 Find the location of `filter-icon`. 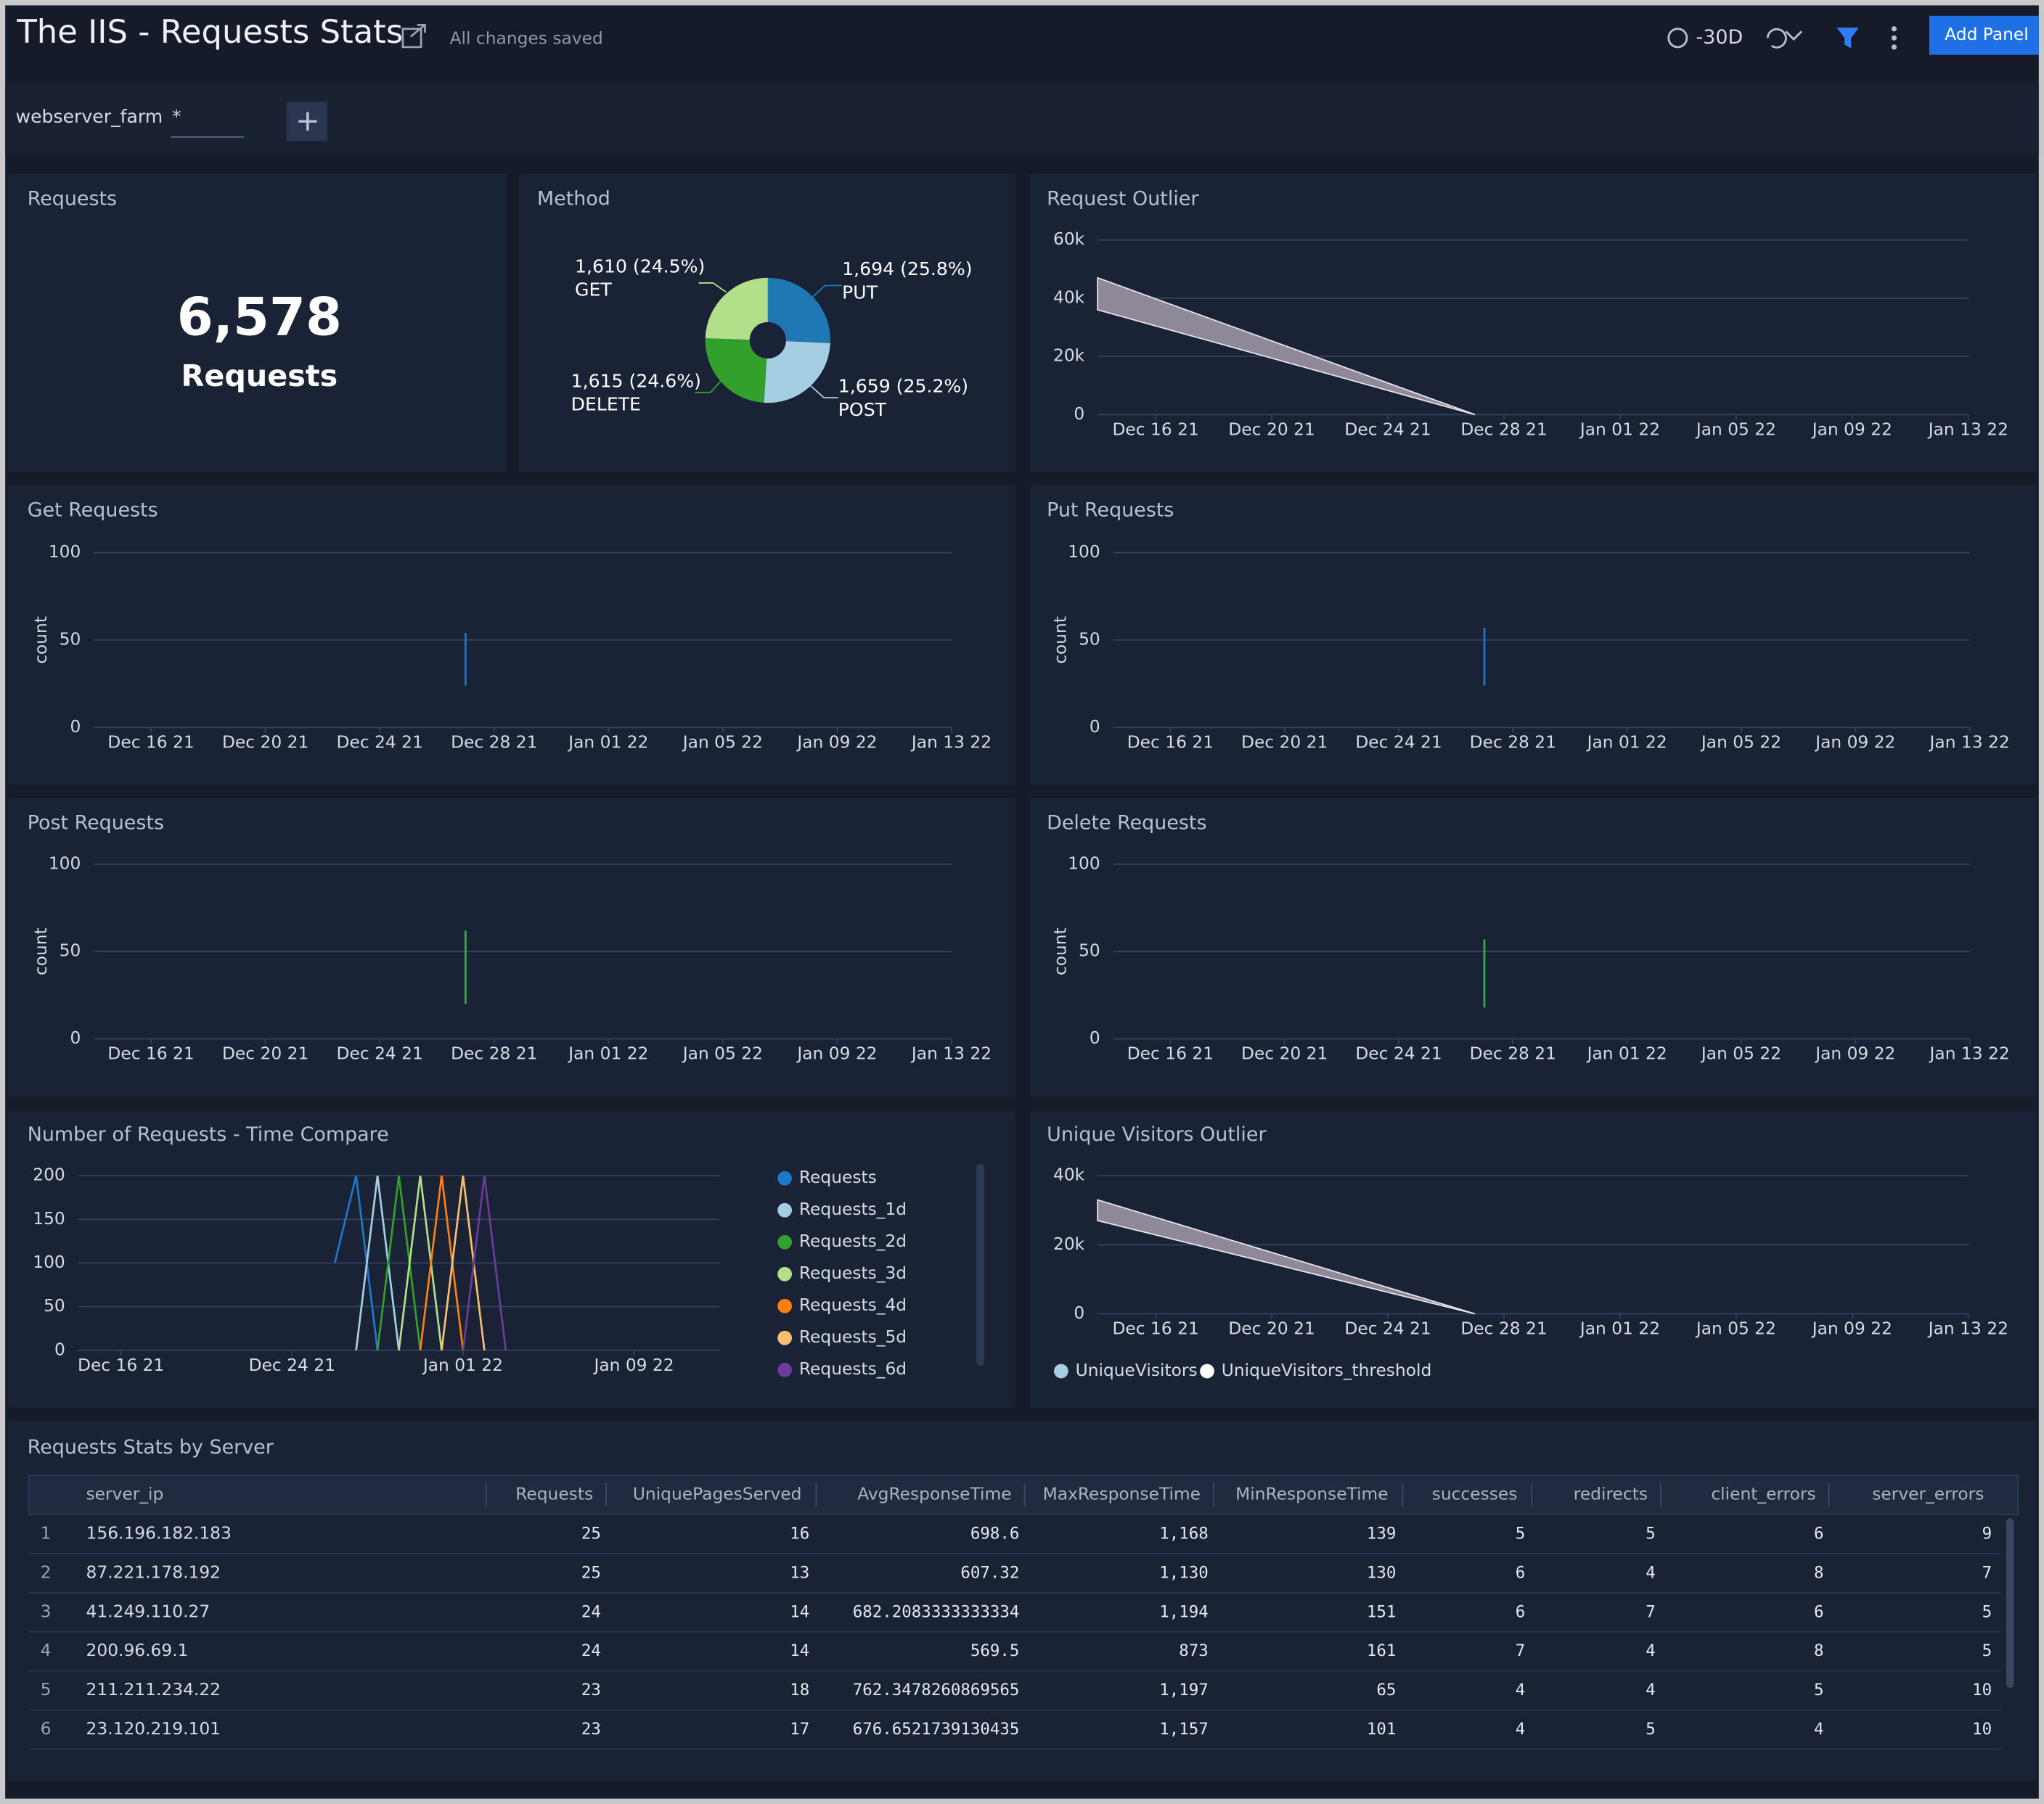

filter-icon is located at coordinates (1847, 38).